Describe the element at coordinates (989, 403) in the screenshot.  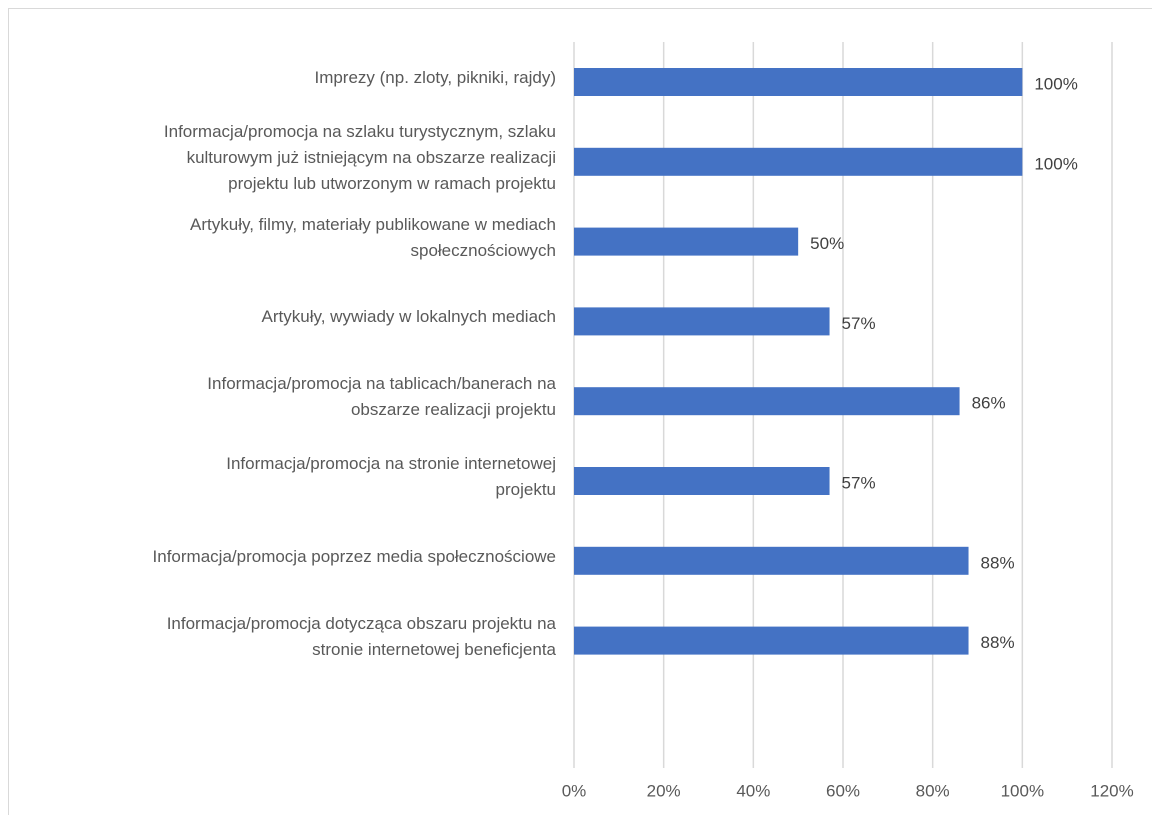
I see `data-label: 86%` at that location.